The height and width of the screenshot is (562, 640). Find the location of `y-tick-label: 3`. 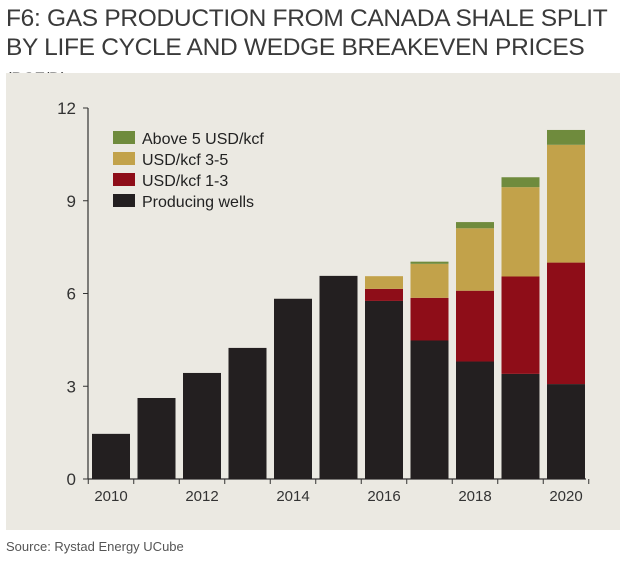

y-tick-label: 3 is located at coordinates (71, 386).